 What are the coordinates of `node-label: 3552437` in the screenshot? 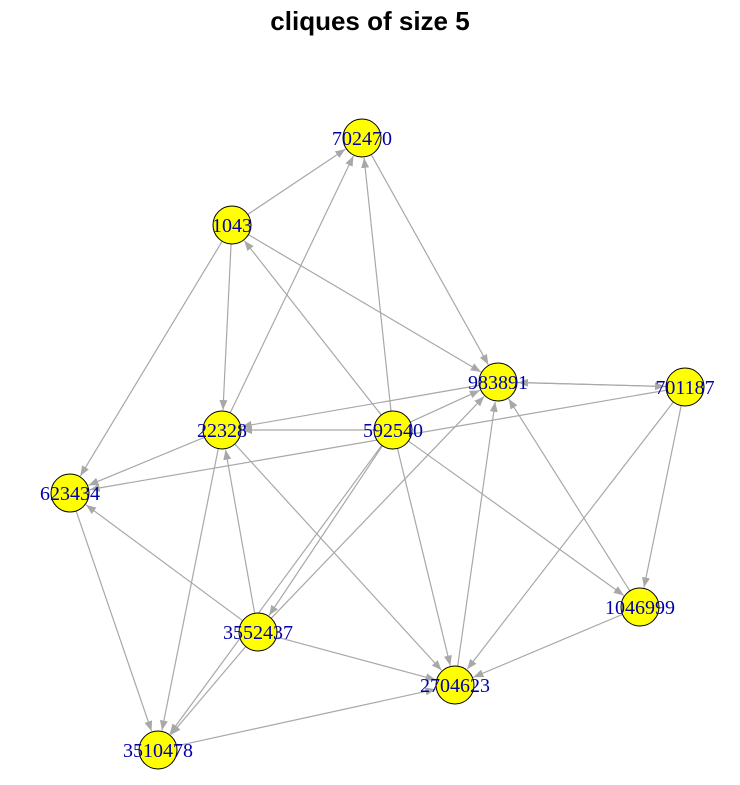 It's located at (258, 633).